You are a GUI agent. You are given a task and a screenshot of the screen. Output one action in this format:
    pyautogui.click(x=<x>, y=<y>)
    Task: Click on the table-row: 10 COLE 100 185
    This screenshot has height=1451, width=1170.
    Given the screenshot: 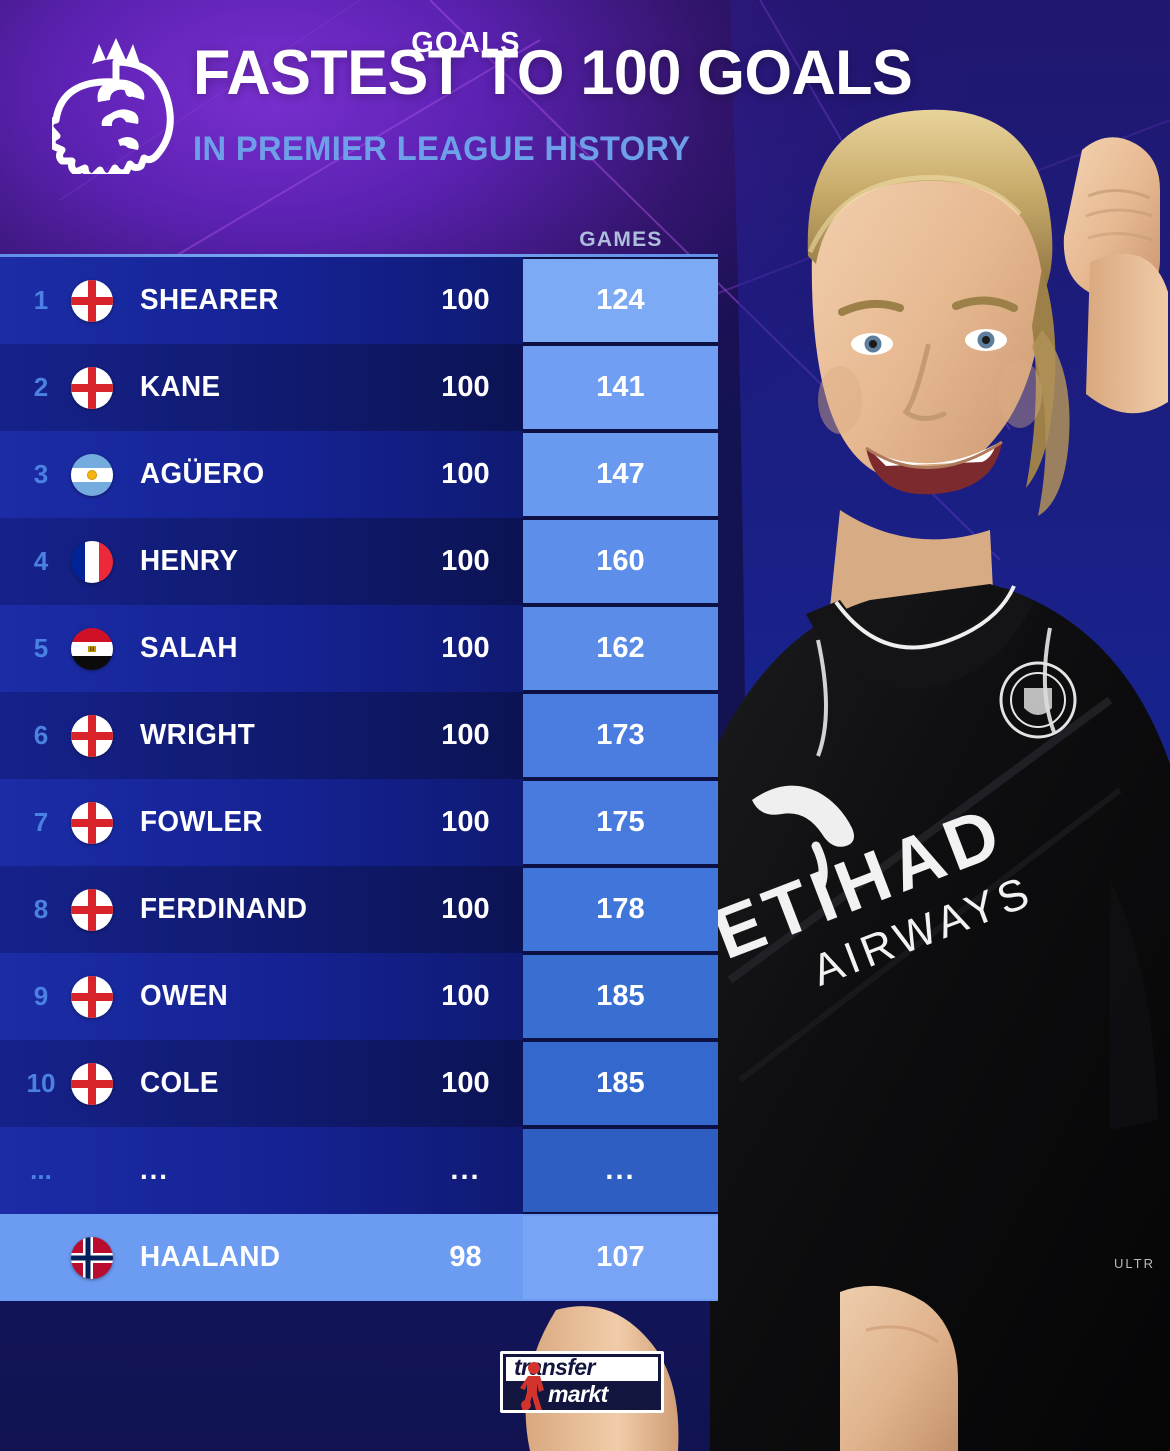 What is the action you would take?
    pyautogui.click(x=359, y=1083)
    